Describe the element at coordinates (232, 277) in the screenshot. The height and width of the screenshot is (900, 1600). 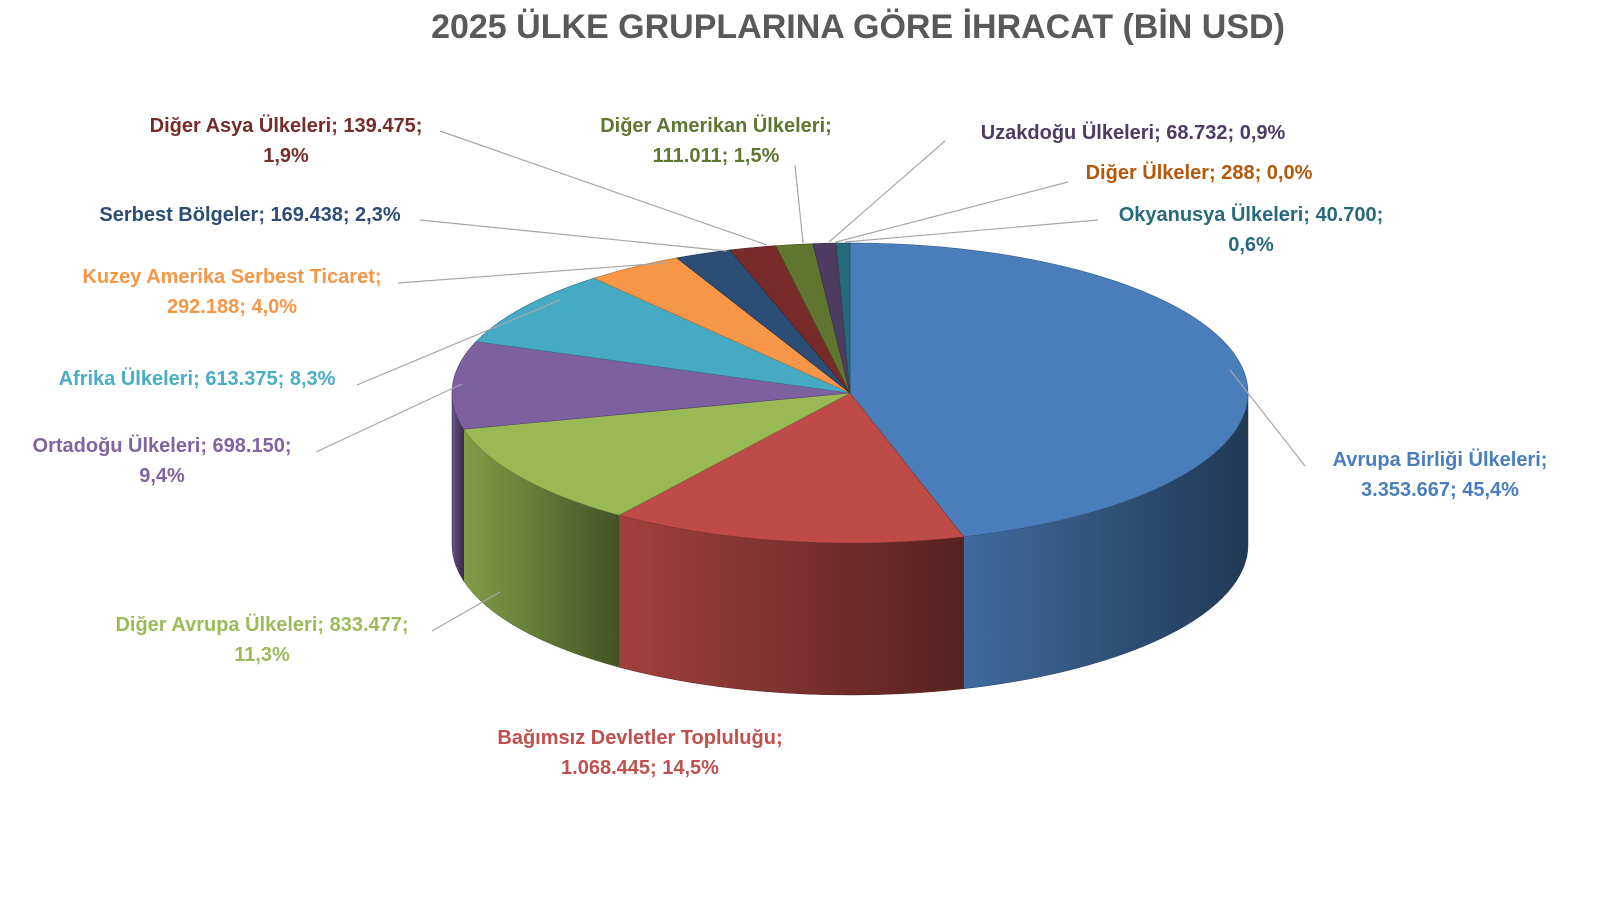
I see `data-label-line-1: Kuzey Amerika Serbest Ticaret;` at that location.